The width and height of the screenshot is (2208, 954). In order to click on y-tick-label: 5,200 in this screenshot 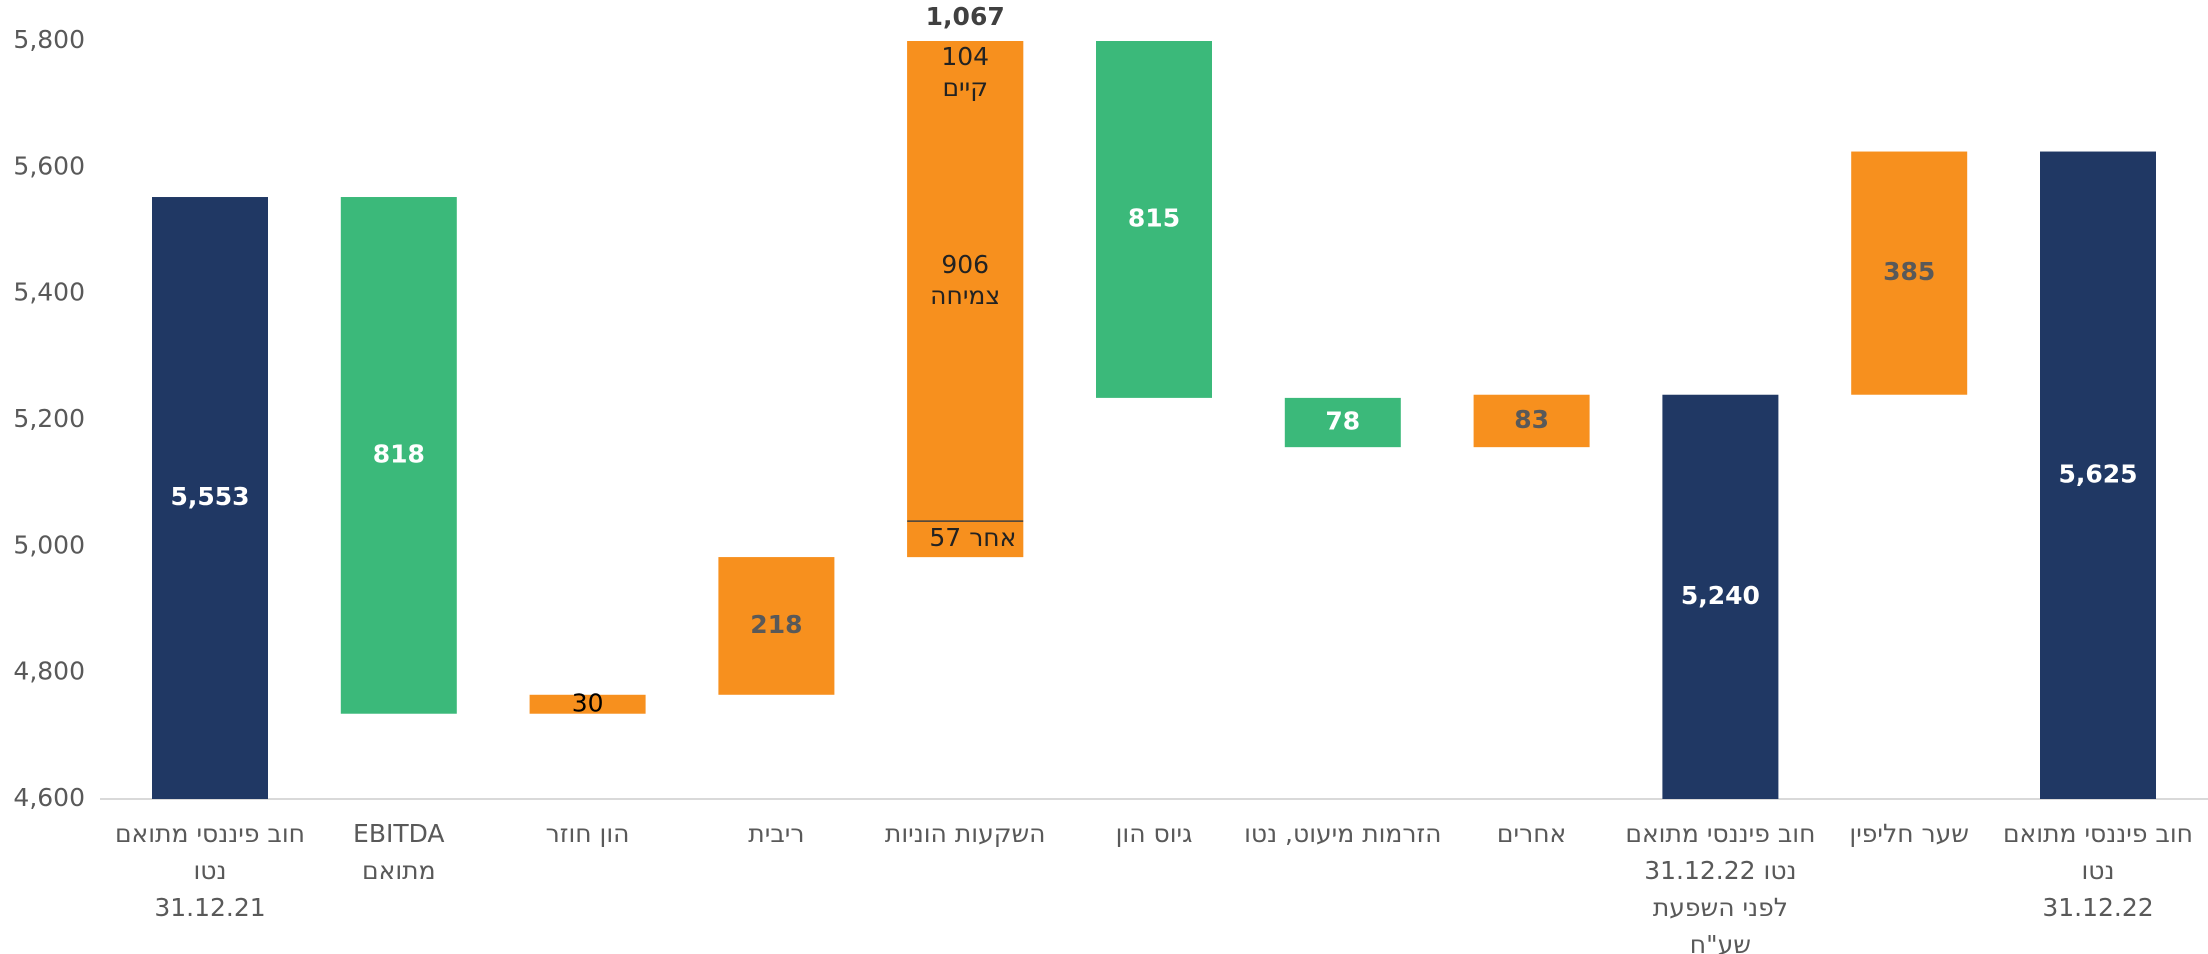, I will do `click(49, 418)`.